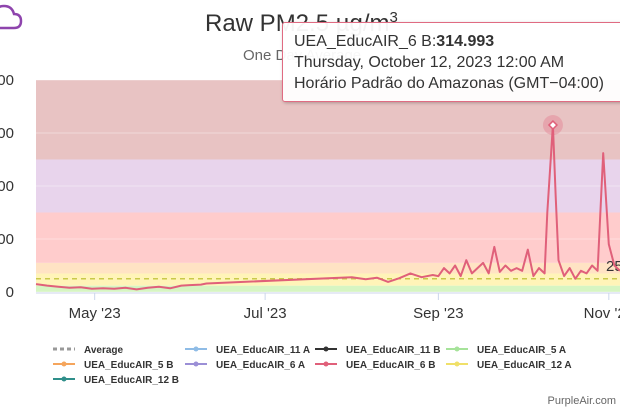  I want to click on legend-label: Average, so click(104, 350).